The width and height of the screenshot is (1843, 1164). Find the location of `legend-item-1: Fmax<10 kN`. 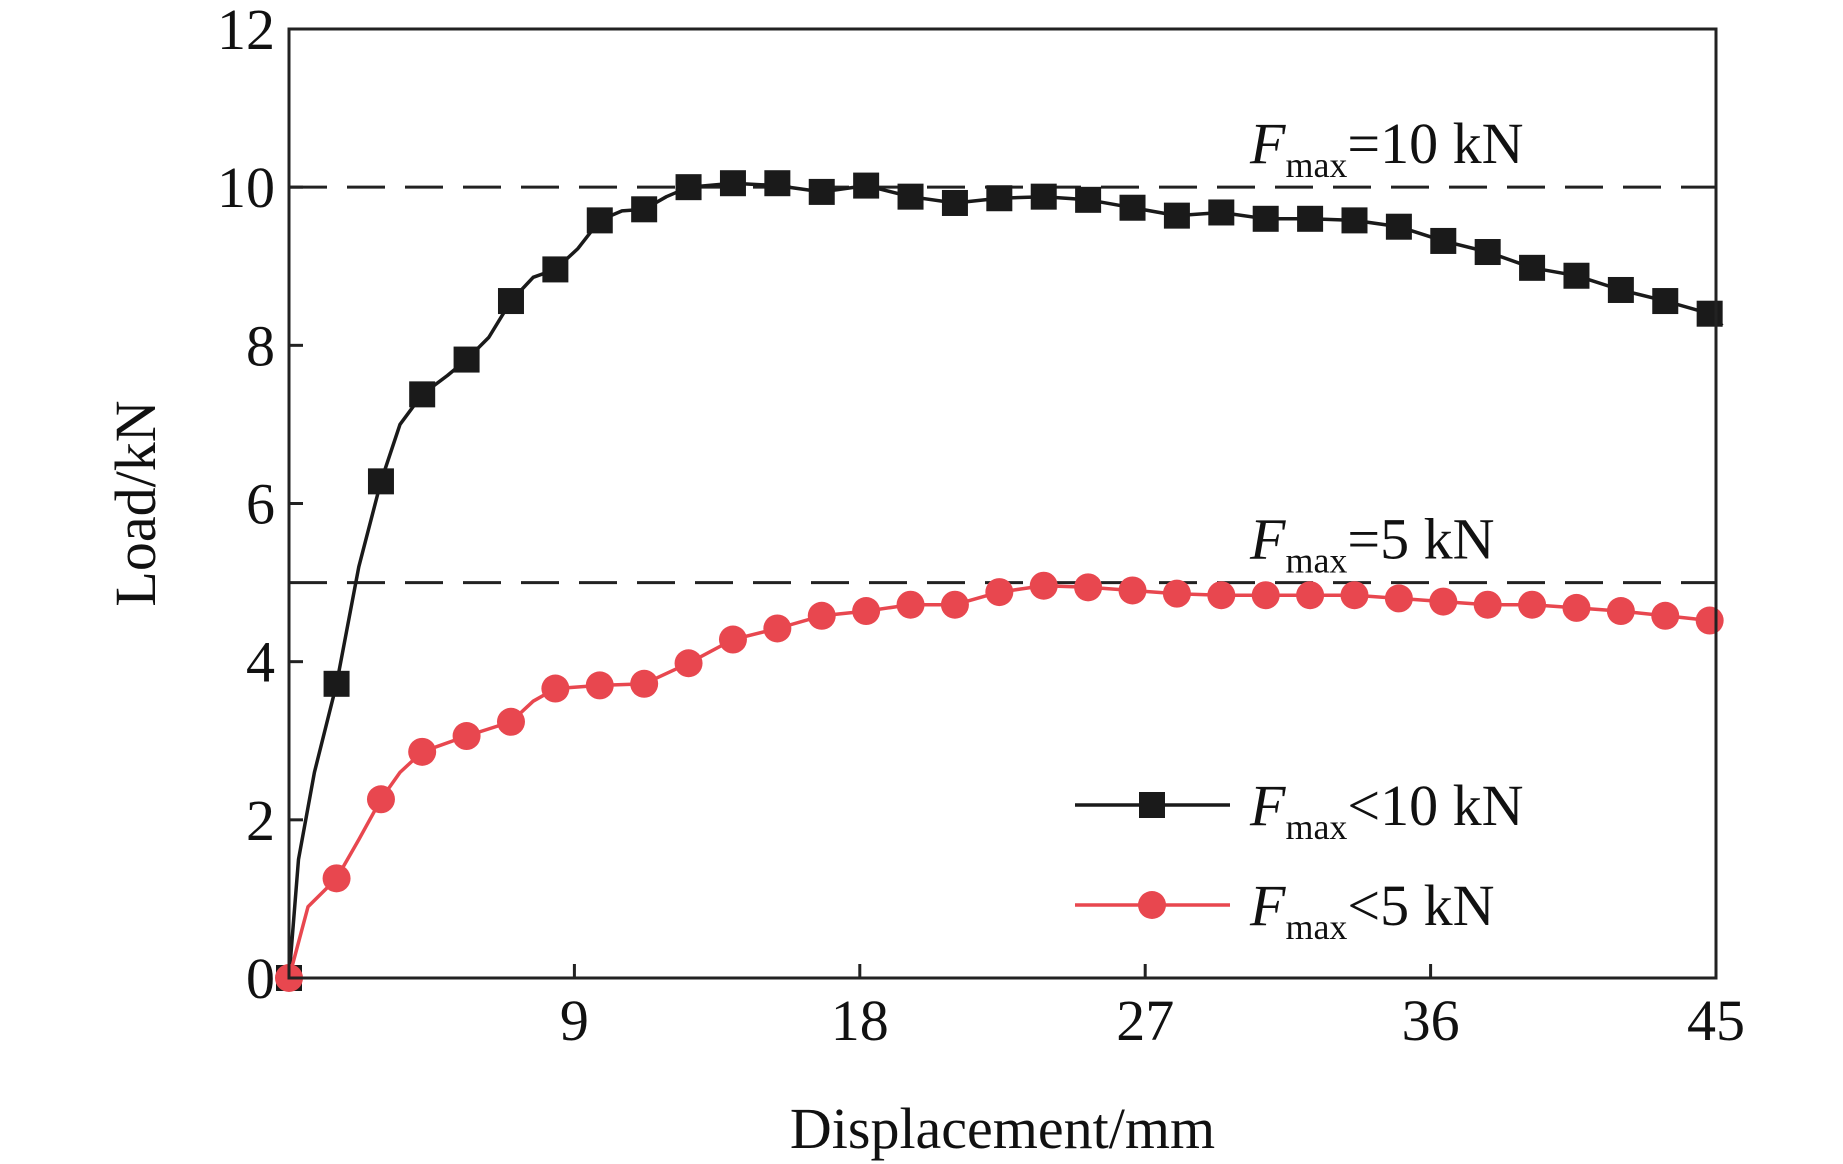

legend-item-1: Fmax<10 kN is located at coordinates (1299, 810).